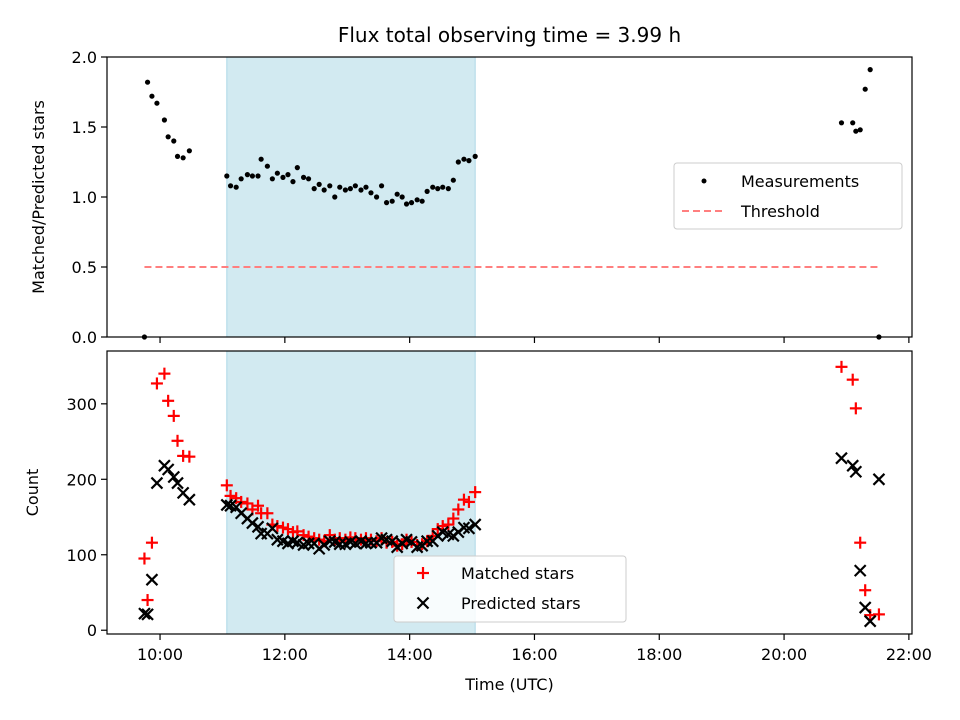 The width and height of the screenshot is (960, 720). Describe the element at coordinates (508, 684) in the screenshot. I see `x-axis-label: Time (UTC)` at that location.